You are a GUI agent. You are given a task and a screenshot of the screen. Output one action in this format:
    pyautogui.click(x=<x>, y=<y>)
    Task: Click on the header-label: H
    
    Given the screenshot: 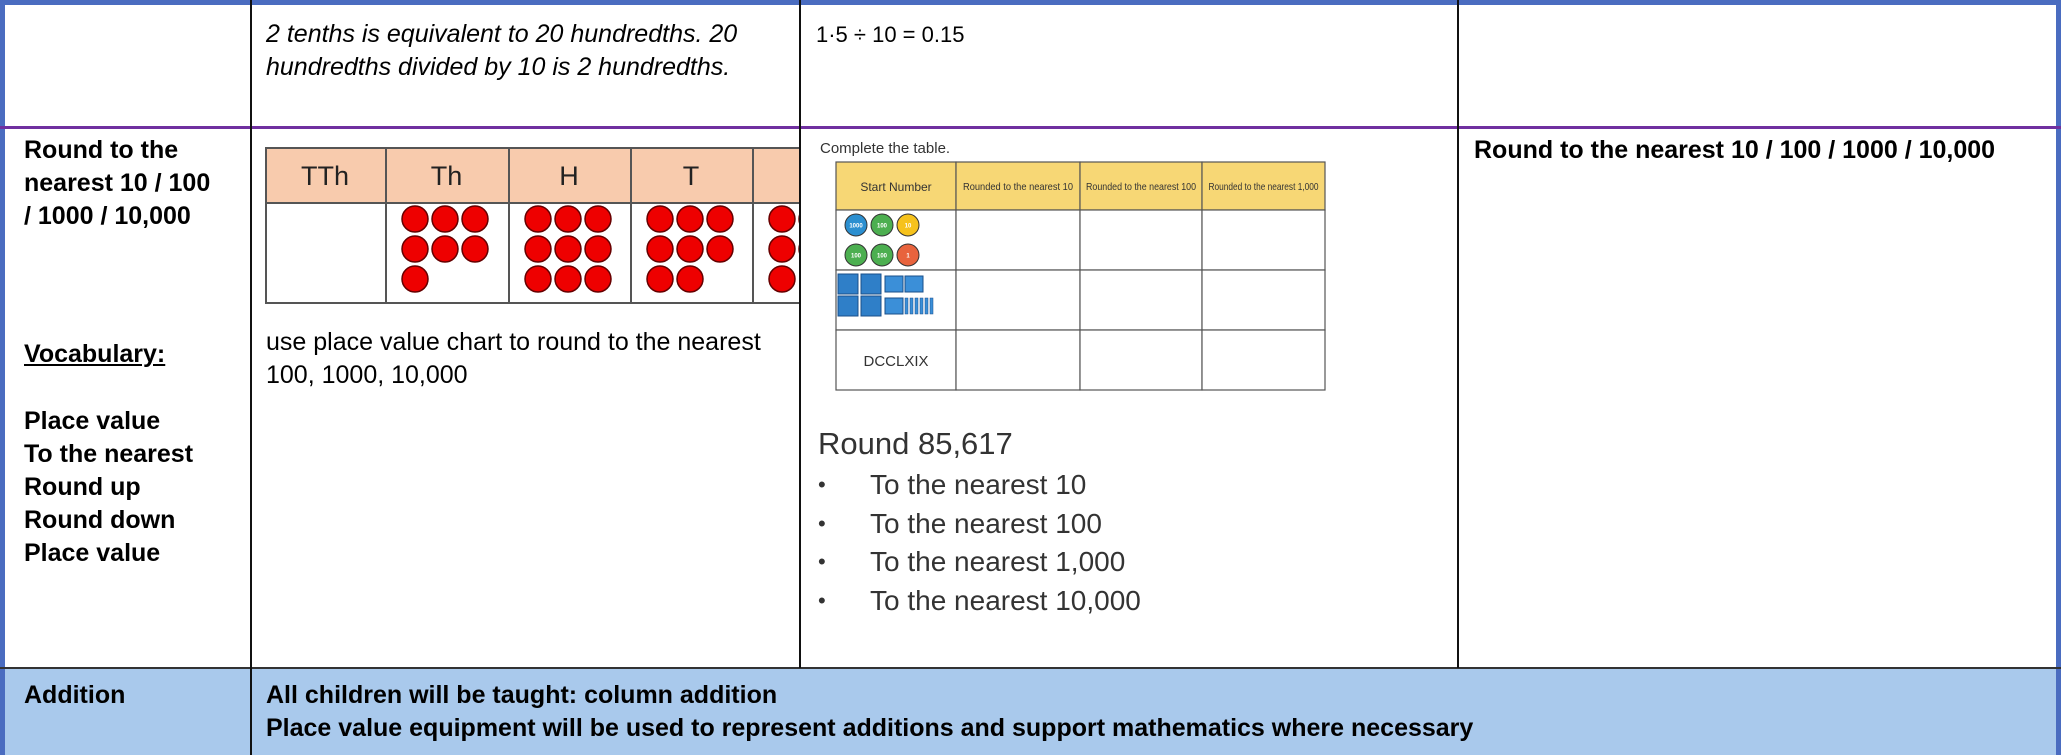 What is the action you would take?
    pyautogui.click(x=569, y=176)
    